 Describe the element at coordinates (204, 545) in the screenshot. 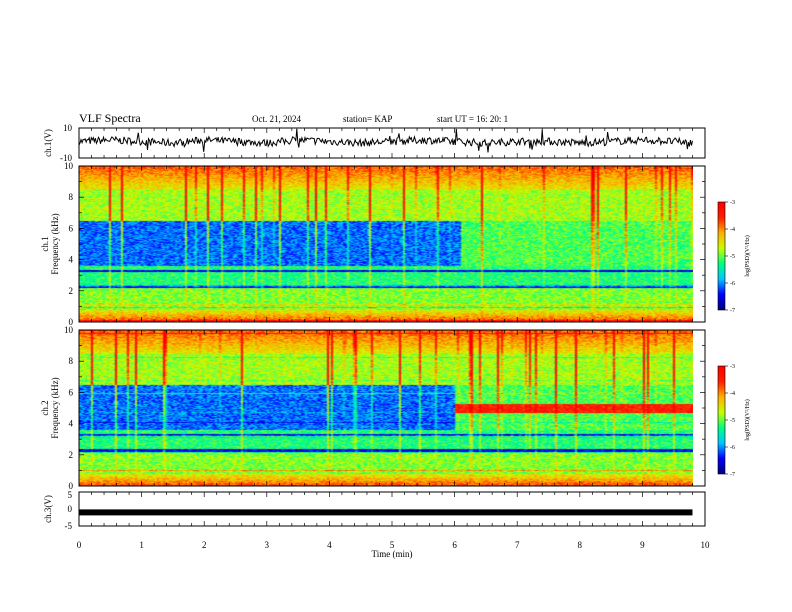

I see `x-tick-label: 2` at that location.